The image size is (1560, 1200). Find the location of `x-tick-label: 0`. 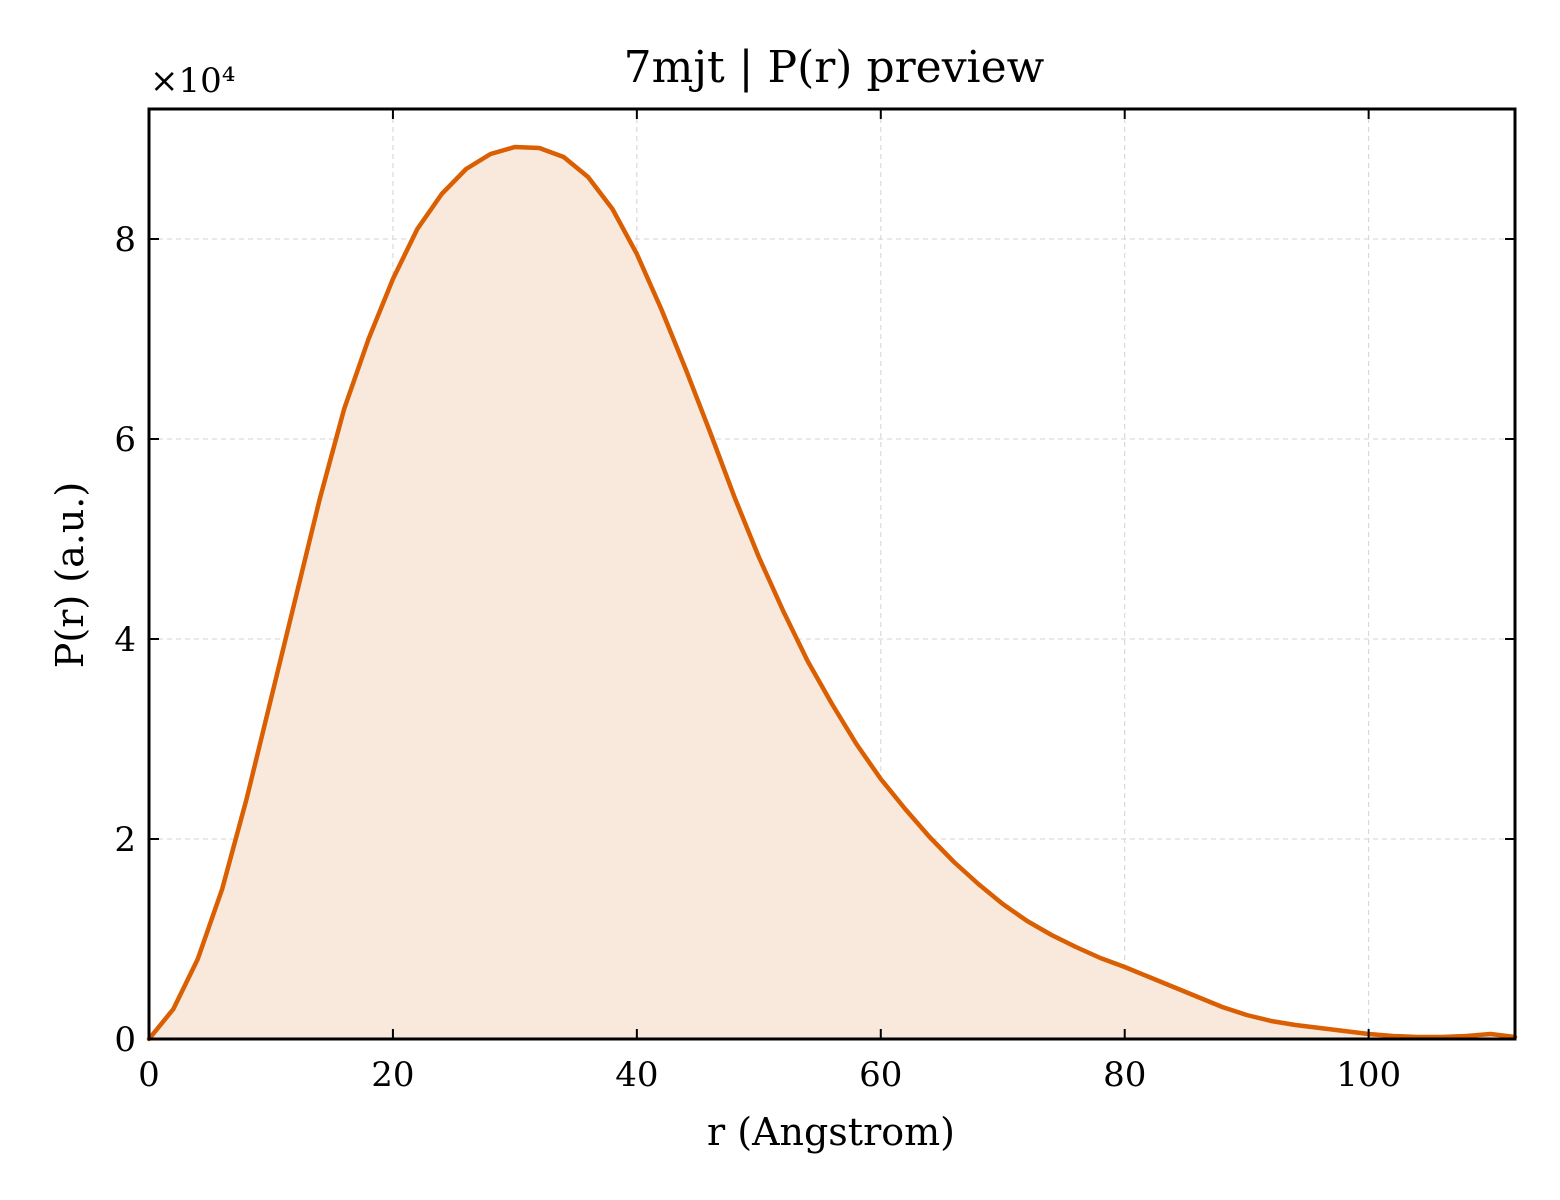

x-tick-label: 0 is located at coordinates (149, 1075).